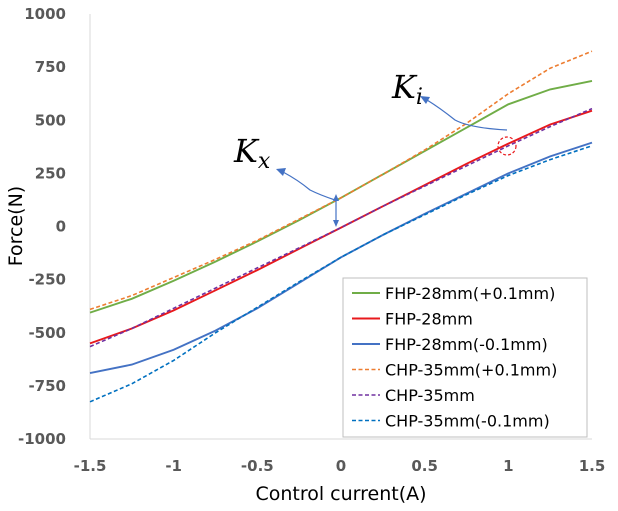 The width and height of the screenshot is (618, 511). Describe the element at coordinates (173, 466) in the screenshot. I see `x-tick-label: -1` at that location.